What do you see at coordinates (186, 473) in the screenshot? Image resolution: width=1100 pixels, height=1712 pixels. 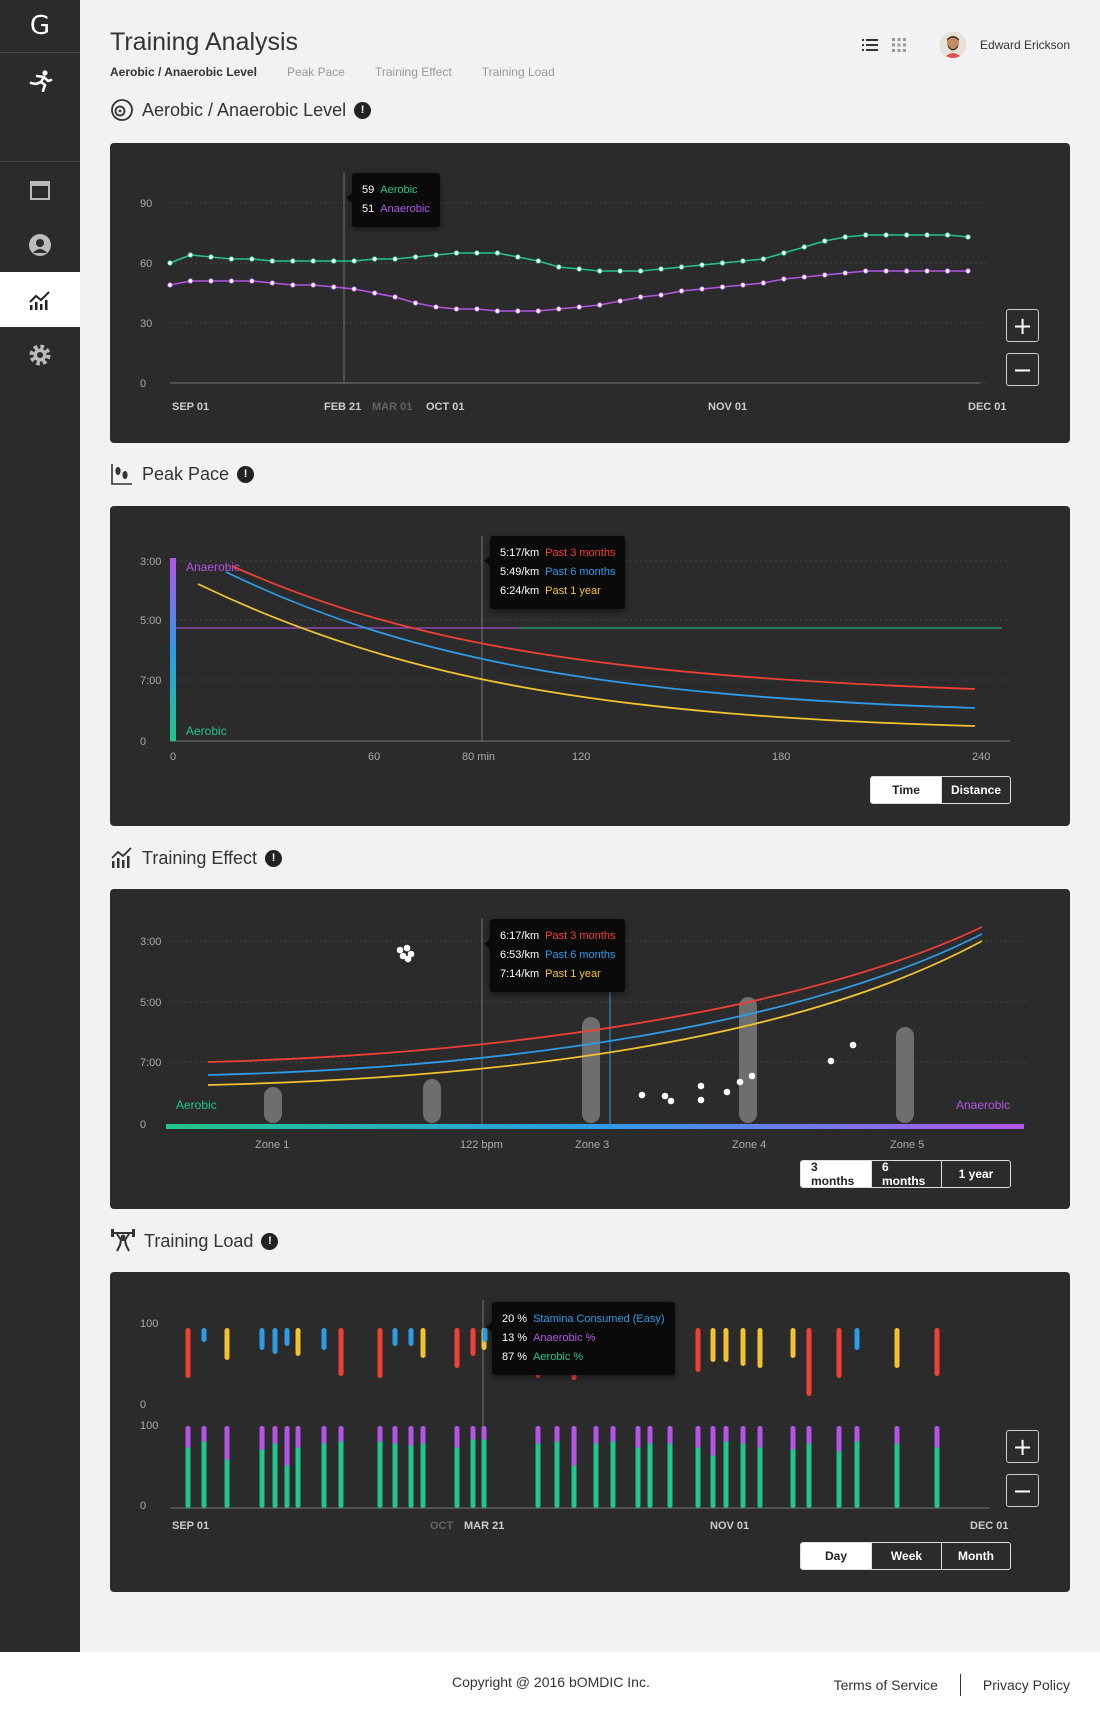 I see `section-title-text: Peak Pace` at bounding box center [186, 473].